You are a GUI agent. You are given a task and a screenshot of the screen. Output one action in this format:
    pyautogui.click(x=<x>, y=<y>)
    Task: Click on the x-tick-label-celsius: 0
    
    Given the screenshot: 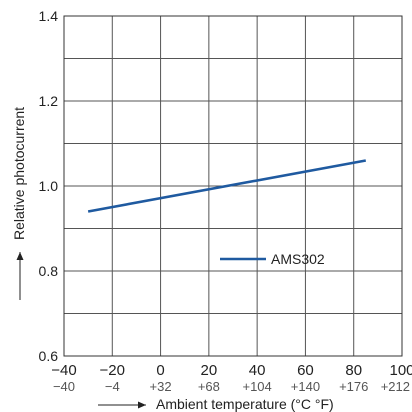 What is the action you would take?
    pyautogui.click(x=160, y=370)
    